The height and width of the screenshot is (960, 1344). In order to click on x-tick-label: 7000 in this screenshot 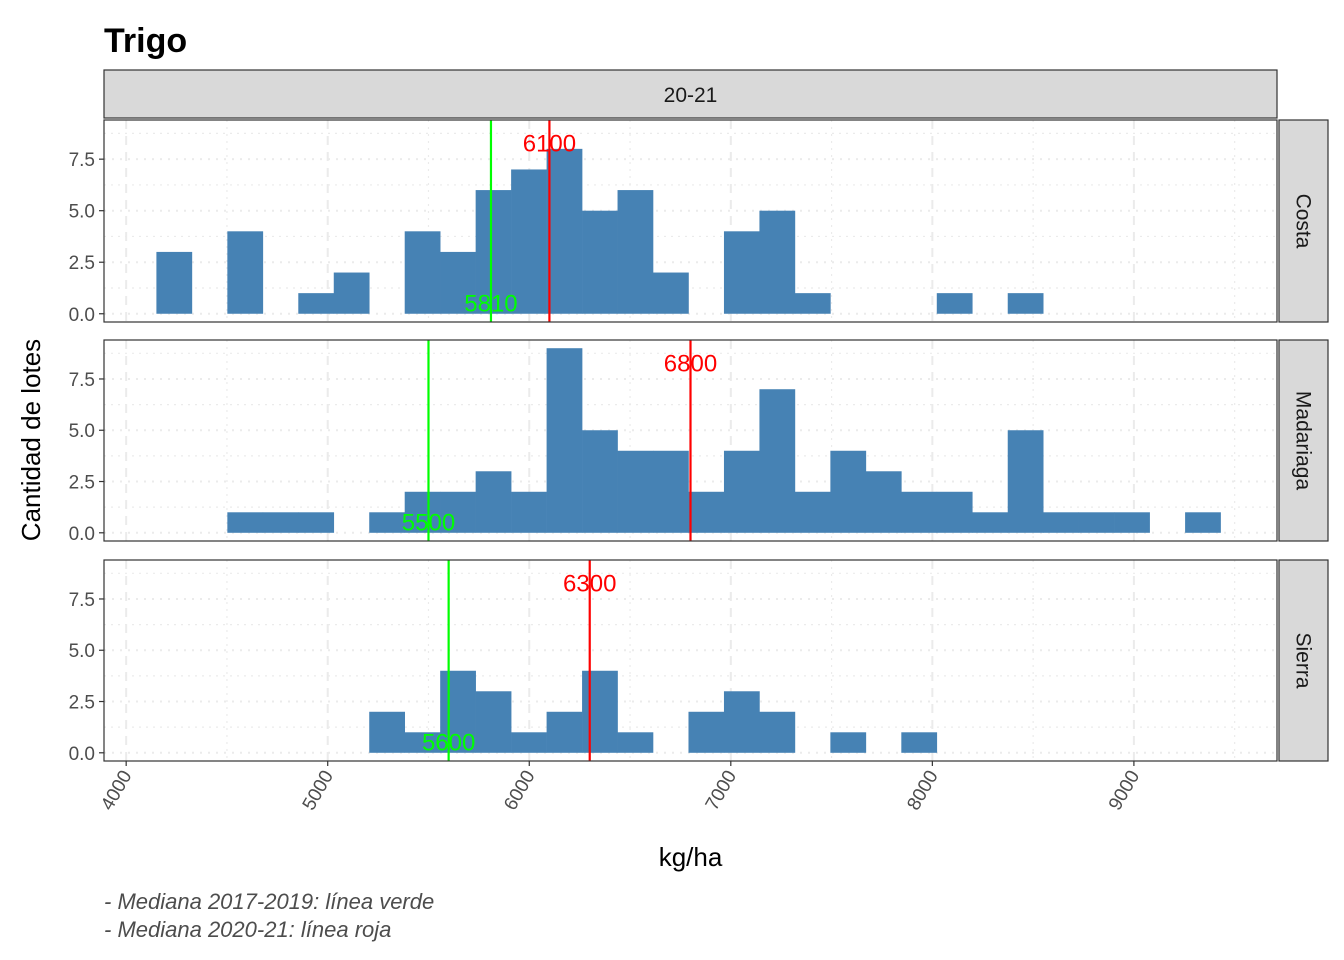, I will do `click(721, 790)`.